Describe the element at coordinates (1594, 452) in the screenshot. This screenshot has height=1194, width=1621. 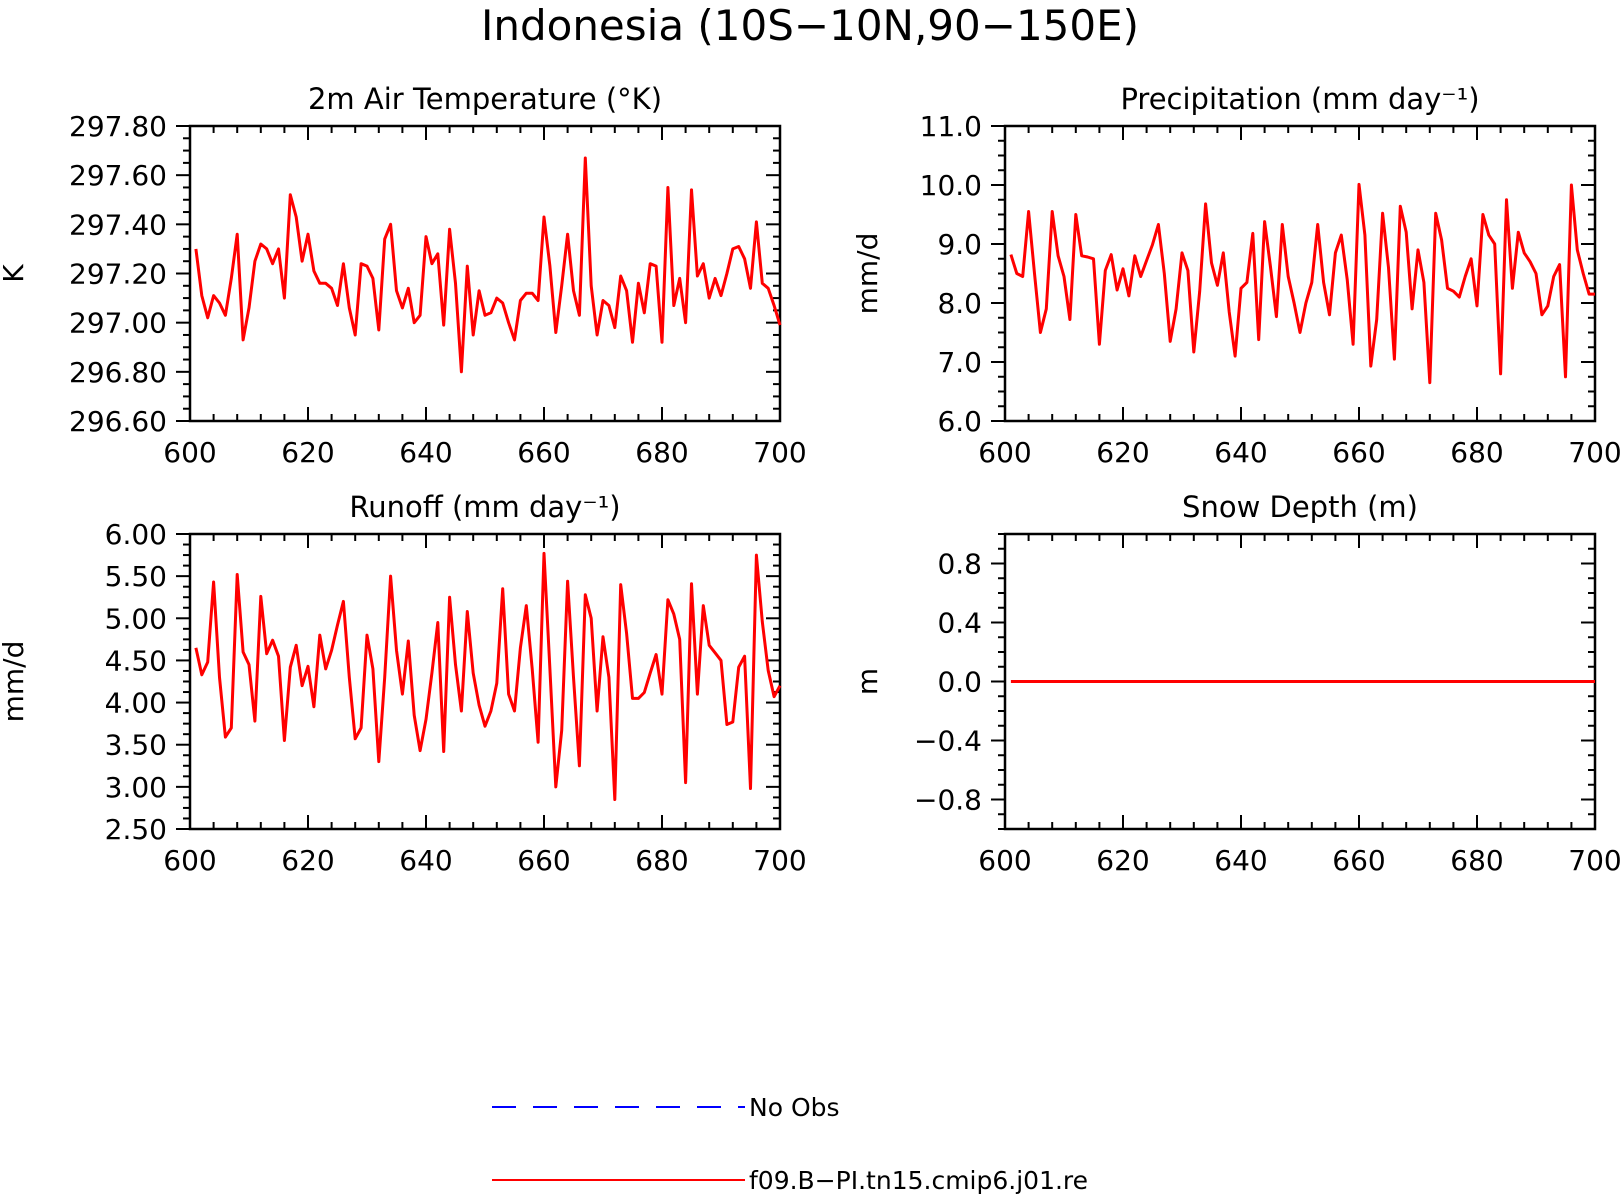
I see `x-tick-label-precipitation: 700` at that location.